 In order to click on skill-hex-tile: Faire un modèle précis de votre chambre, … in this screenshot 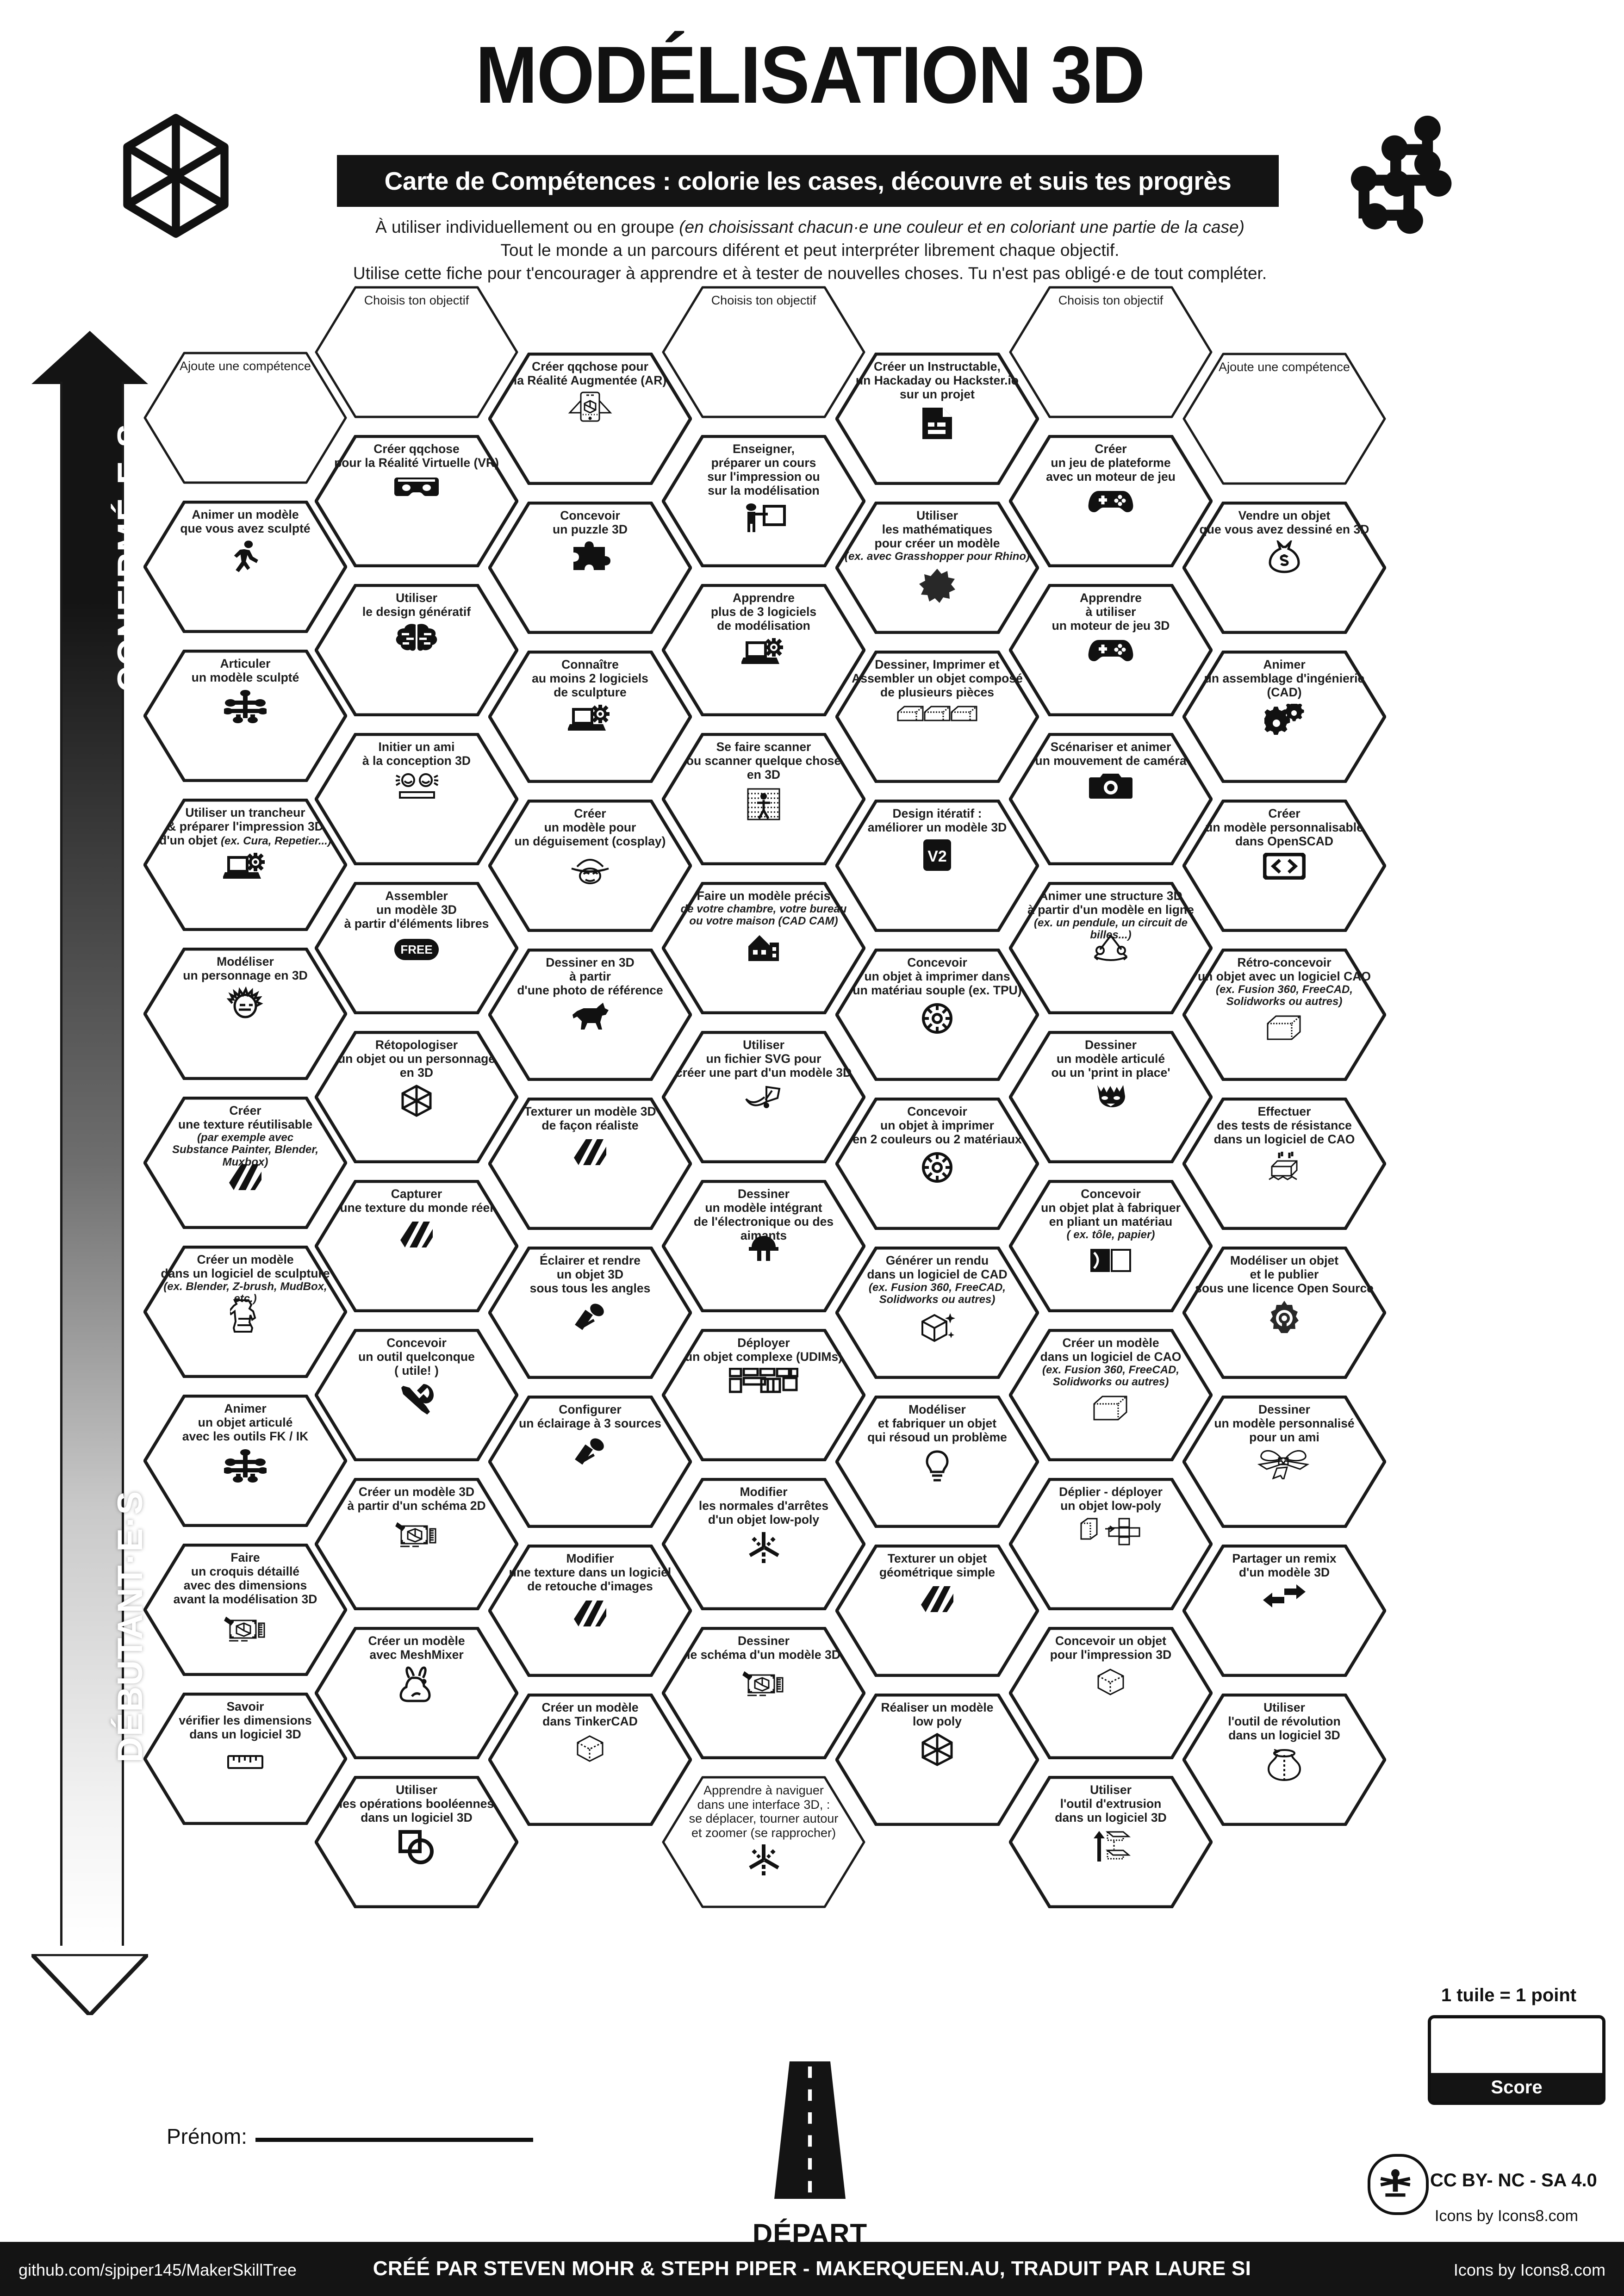, I will do `click(763, 948)`.